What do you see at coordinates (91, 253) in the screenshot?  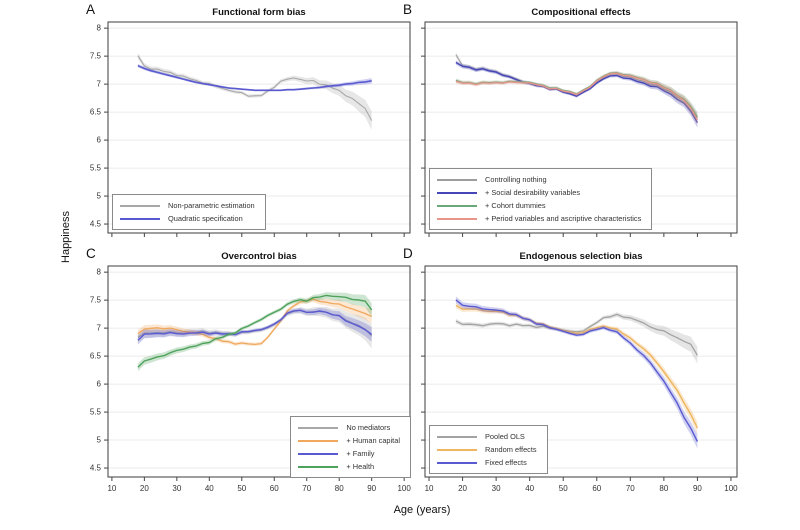 I see `panel-letter-c: C` at bounding box center [91, 253].